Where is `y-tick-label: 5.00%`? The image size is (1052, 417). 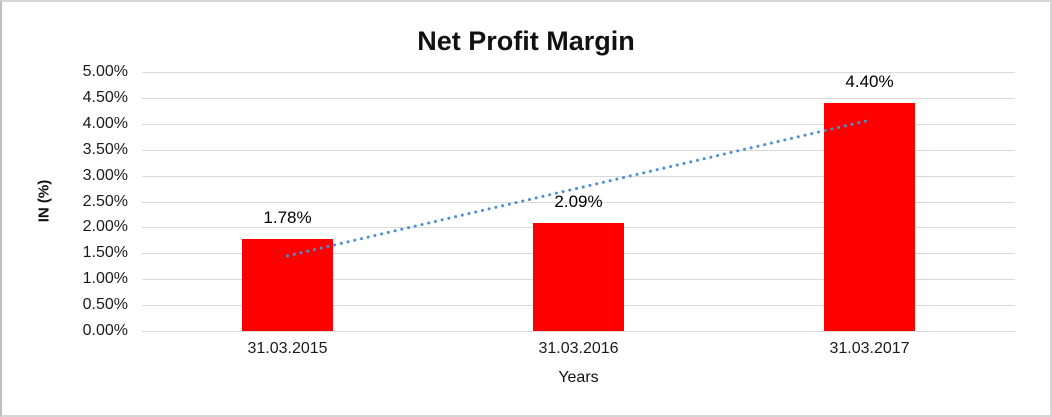 y-tick-label: 5.00% is located at coordinates (105, 71).